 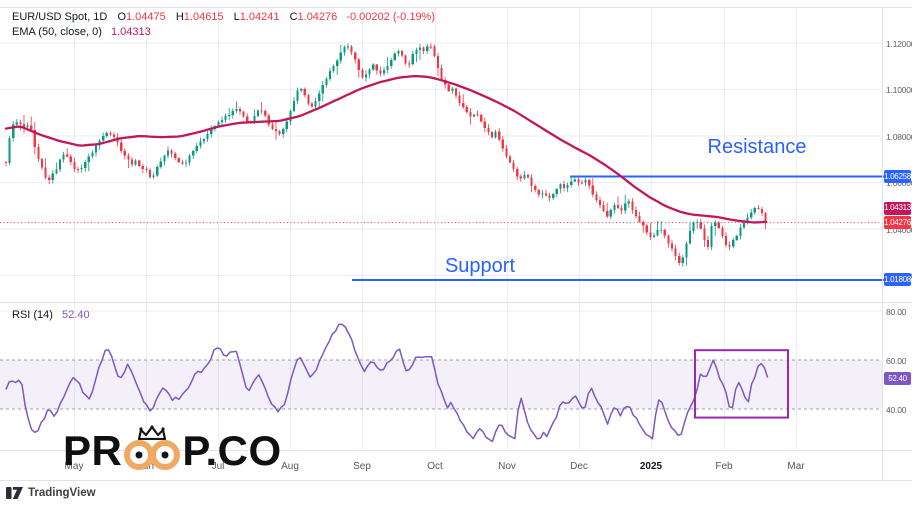 I want to click on tradingview-attribution: TradingView, so click(x=51, y=493).